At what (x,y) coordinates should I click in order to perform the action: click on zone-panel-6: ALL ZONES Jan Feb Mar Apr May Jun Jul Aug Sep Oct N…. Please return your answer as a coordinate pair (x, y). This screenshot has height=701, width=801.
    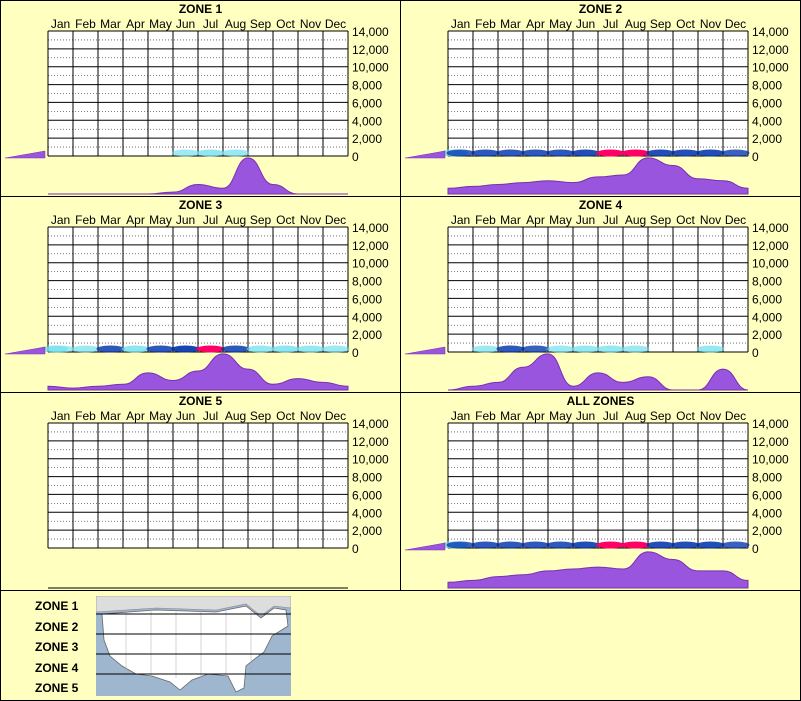
    Looking at the image, I should click on (600, 491).